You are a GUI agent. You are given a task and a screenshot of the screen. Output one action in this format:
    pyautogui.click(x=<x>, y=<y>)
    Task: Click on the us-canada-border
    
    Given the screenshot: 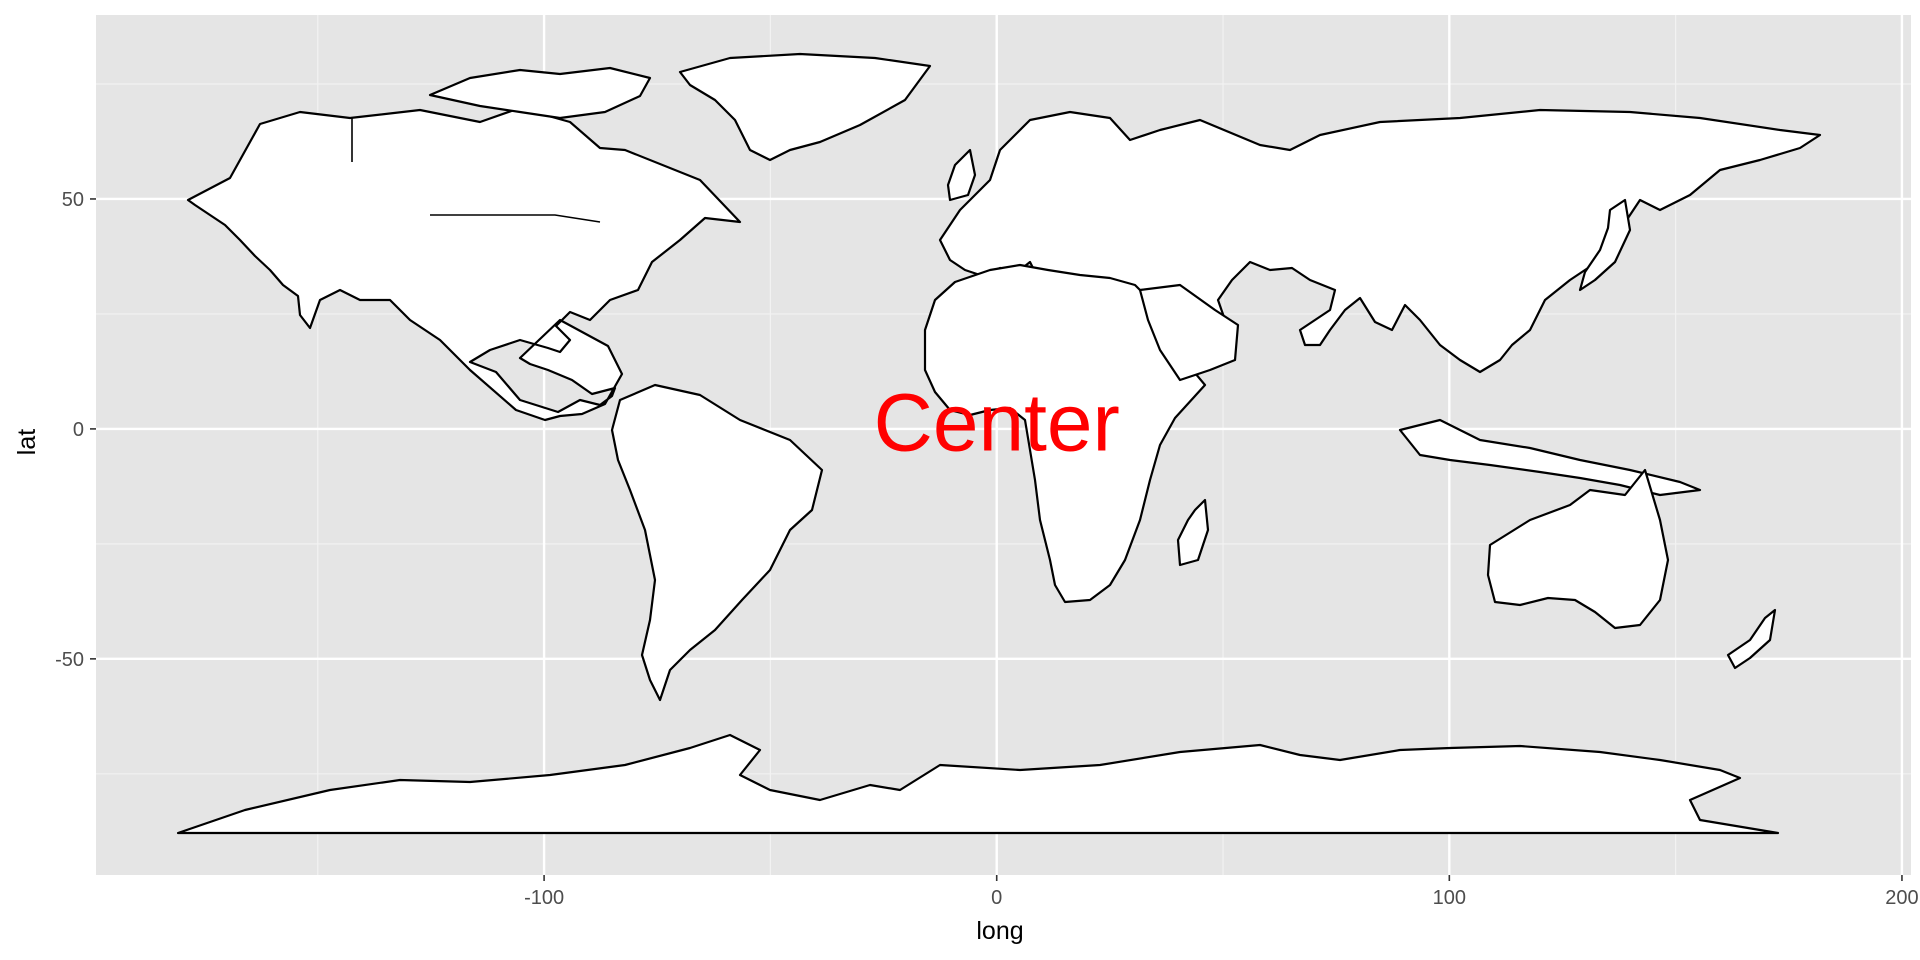 What is the action you would take?
    pyautogui.click(x=515, y=218)
    